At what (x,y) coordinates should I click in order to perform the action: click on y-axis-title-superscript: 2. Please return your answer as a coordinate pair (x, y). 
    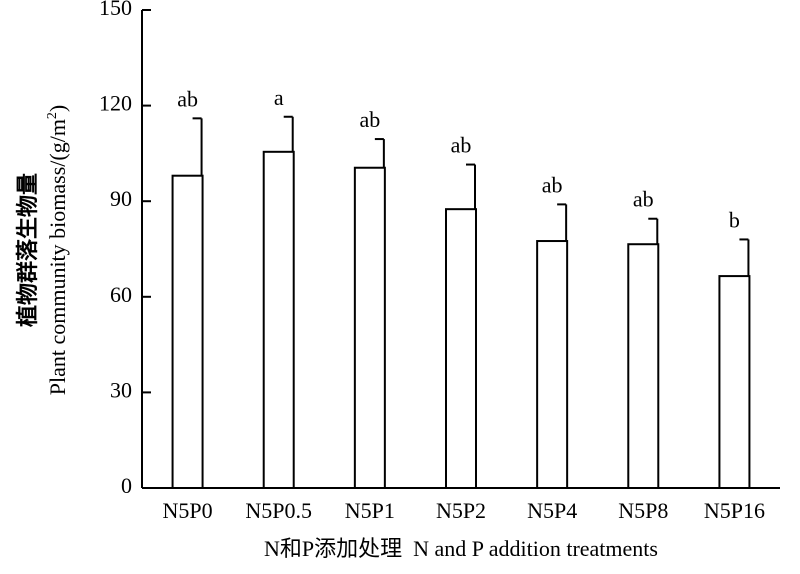
    Looking at the image, I should click on (52, 115).